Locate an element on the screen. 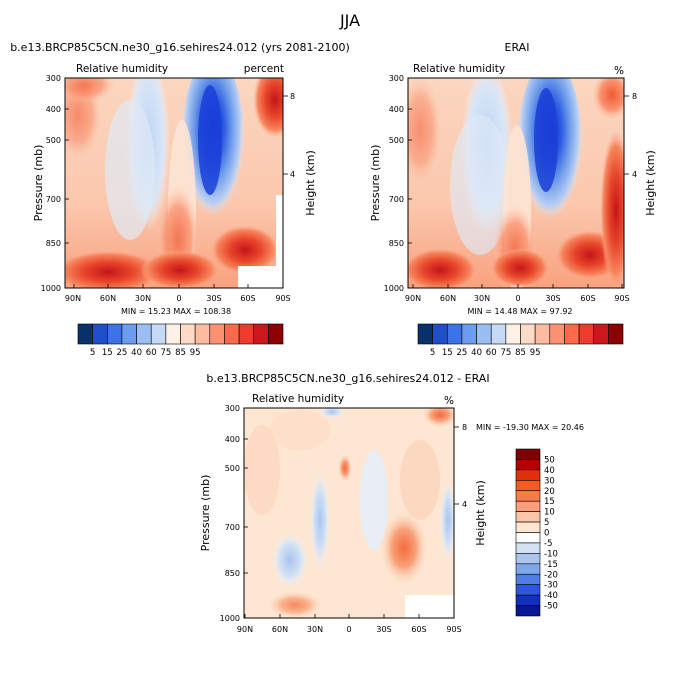 The image size is (700, 700). y-tick-label: 400 is located at coordinates (232, 439).